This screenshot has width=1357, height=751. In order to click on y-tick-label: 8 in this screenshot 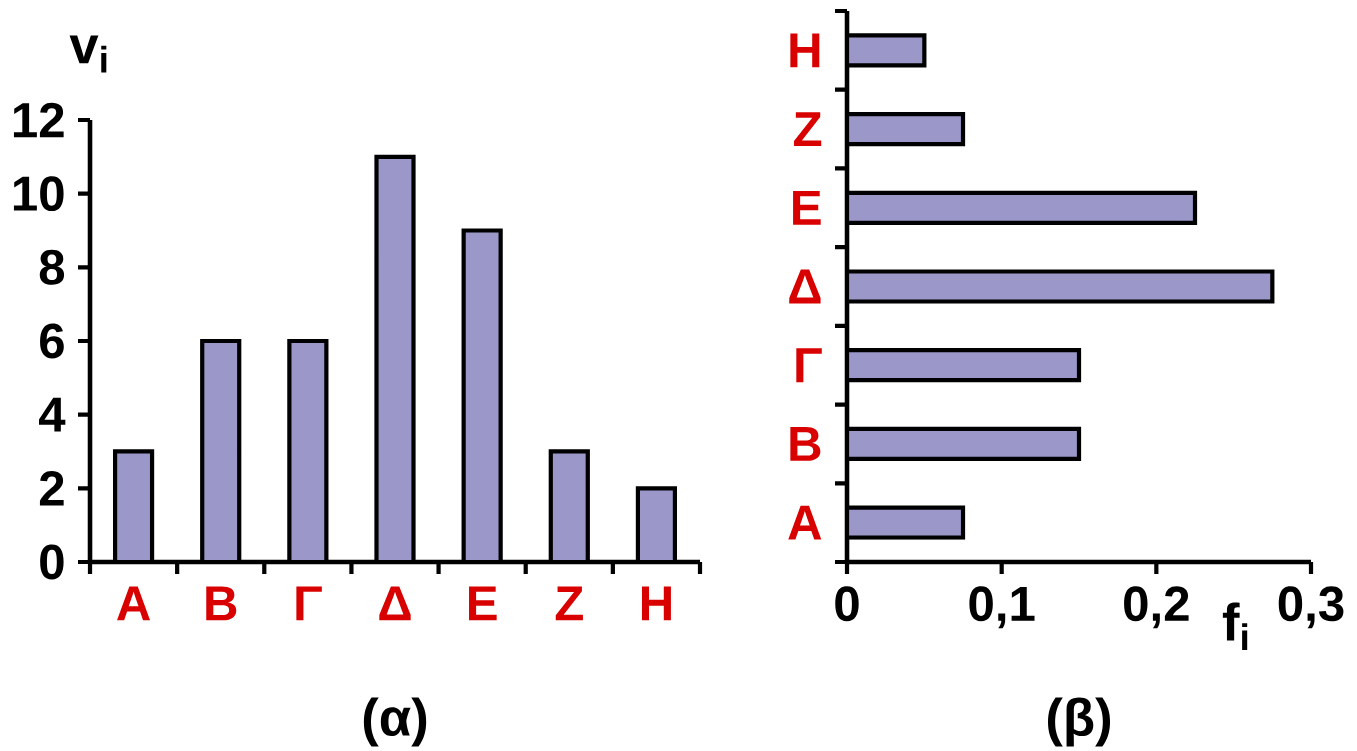, I will do `click(52, 267)`.